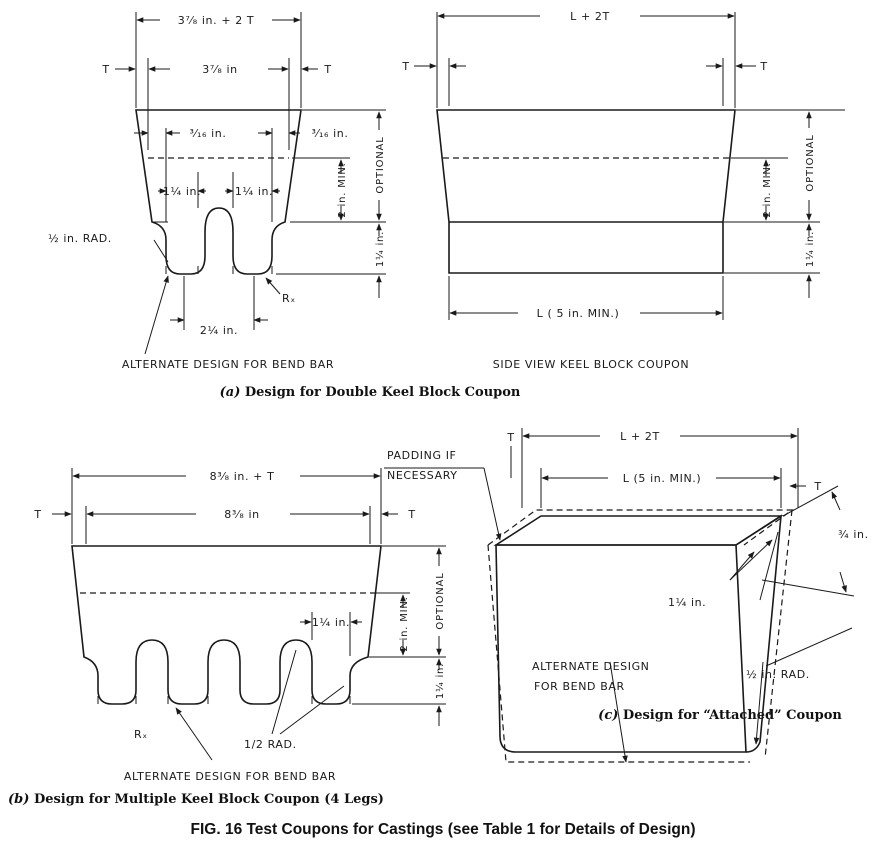  I want to click on caption-c: (c) Design for “Attached” Coupon, so click(720, 715).